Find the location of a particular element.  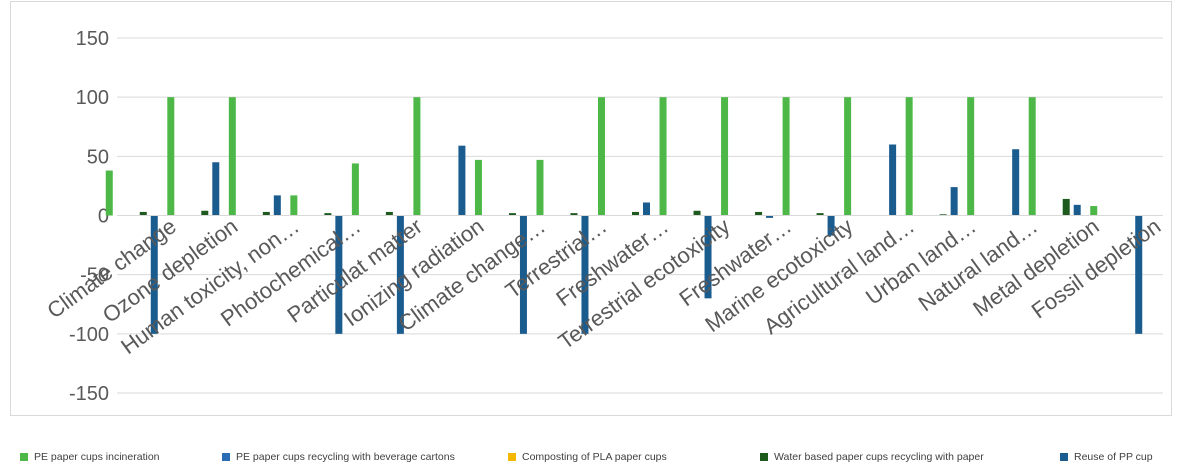

legend-item: Composting of PLA paper cups is located at coordinates (587, 457).